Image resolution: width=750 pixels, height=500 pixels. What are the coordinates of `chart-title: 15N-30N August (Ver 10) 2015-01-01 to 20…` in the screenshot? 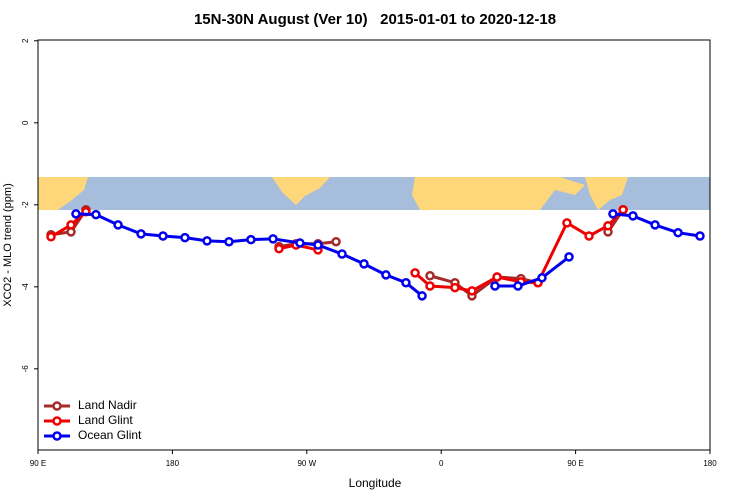 It's located at (375, 19).